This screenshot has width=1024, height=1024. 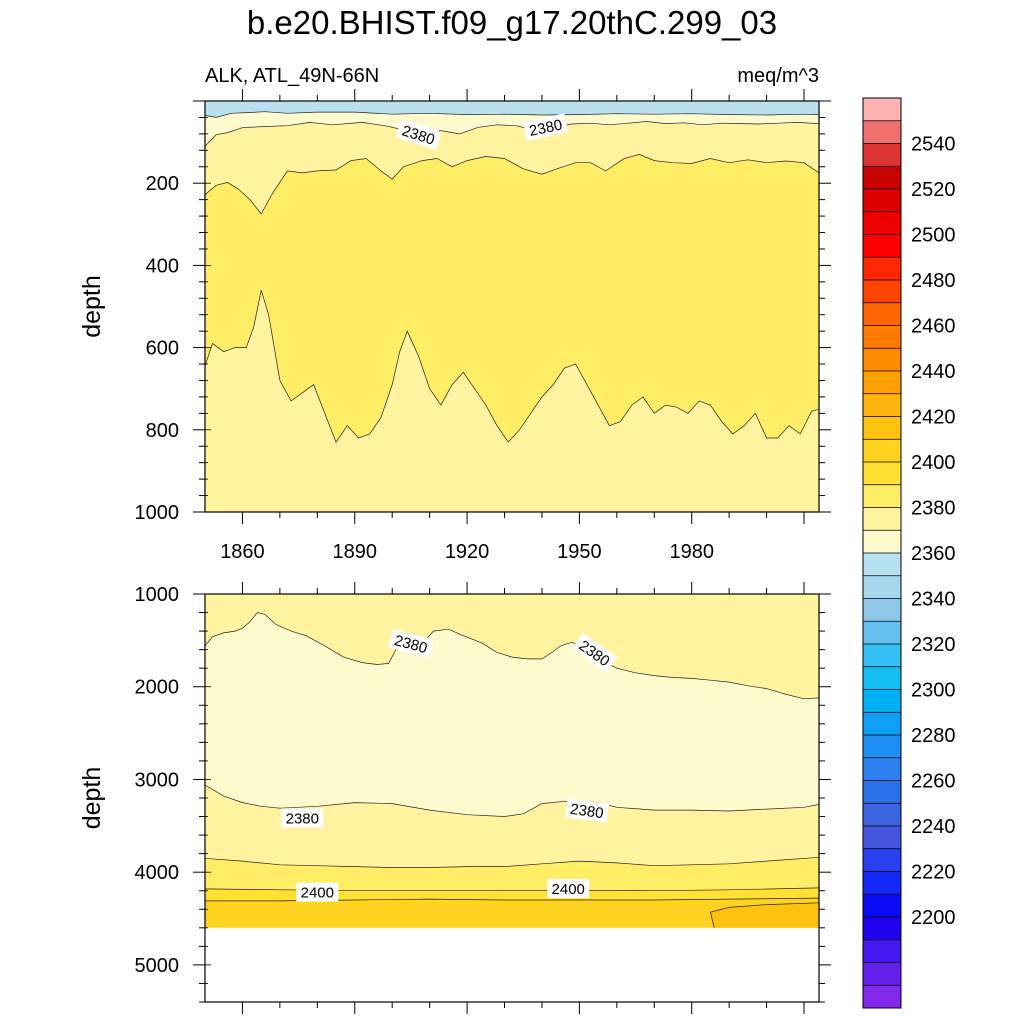 I want to click on colorbar-label-16: 2220, so click(x=933, y=873).